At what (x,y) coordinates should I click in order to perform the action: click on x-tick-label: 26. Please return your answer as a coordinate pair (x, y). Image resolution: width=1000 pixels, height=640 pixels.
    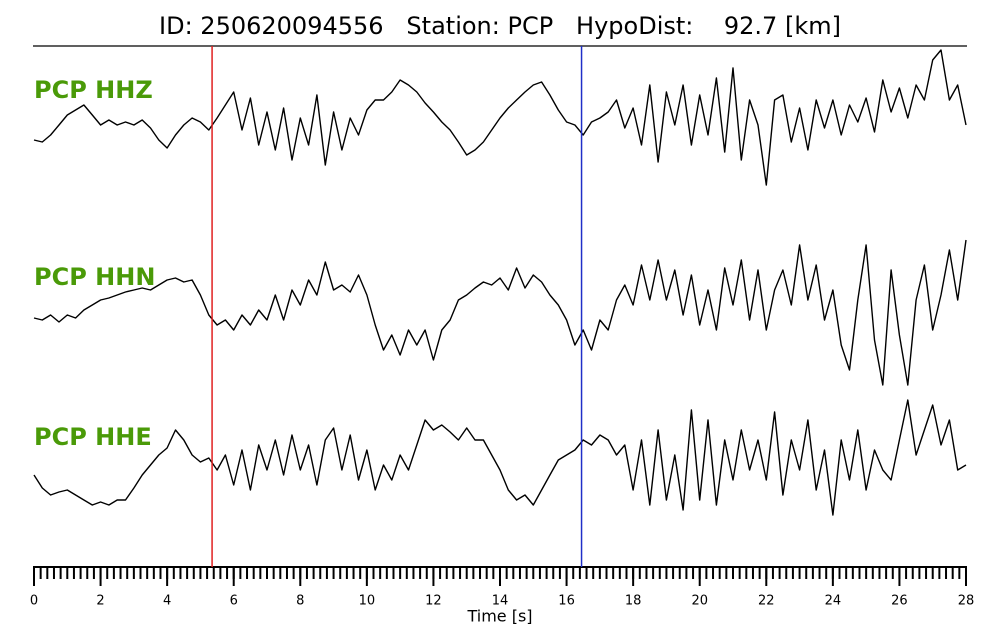
    Looking at the image, I should click on (899, 601).